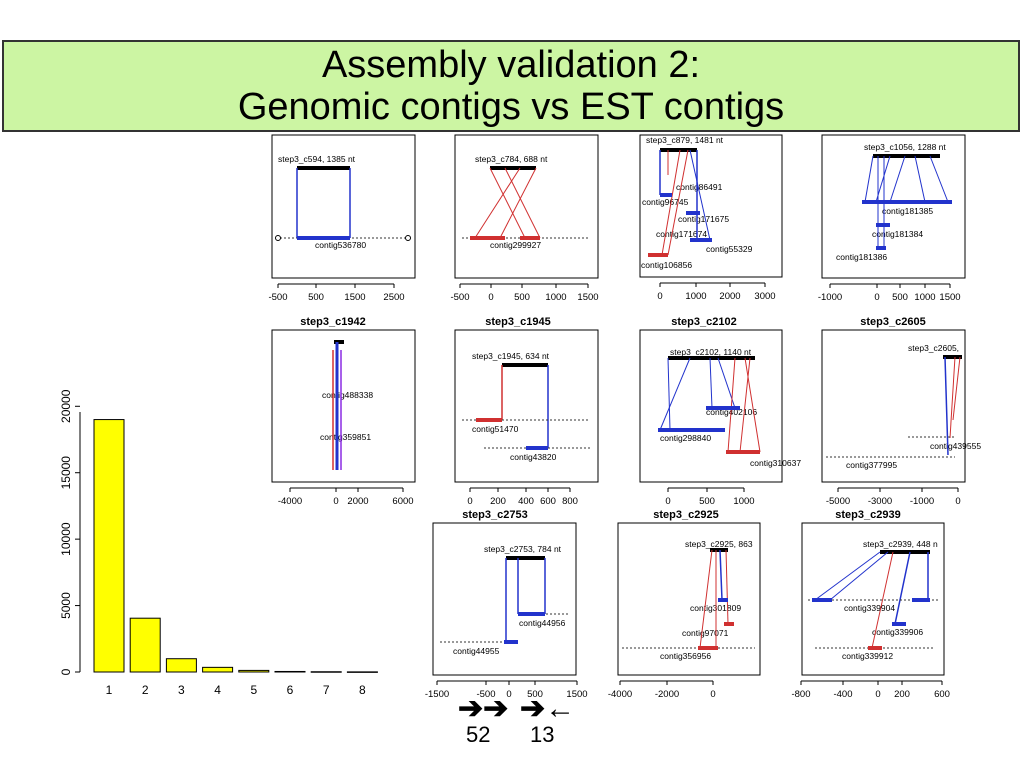 The width and height of the screenshot is (1024, 768). What do you see at coordinates (897, 632) in the screenshot?
I see `contig-label: contig339906` at bounding box center [897, 632].